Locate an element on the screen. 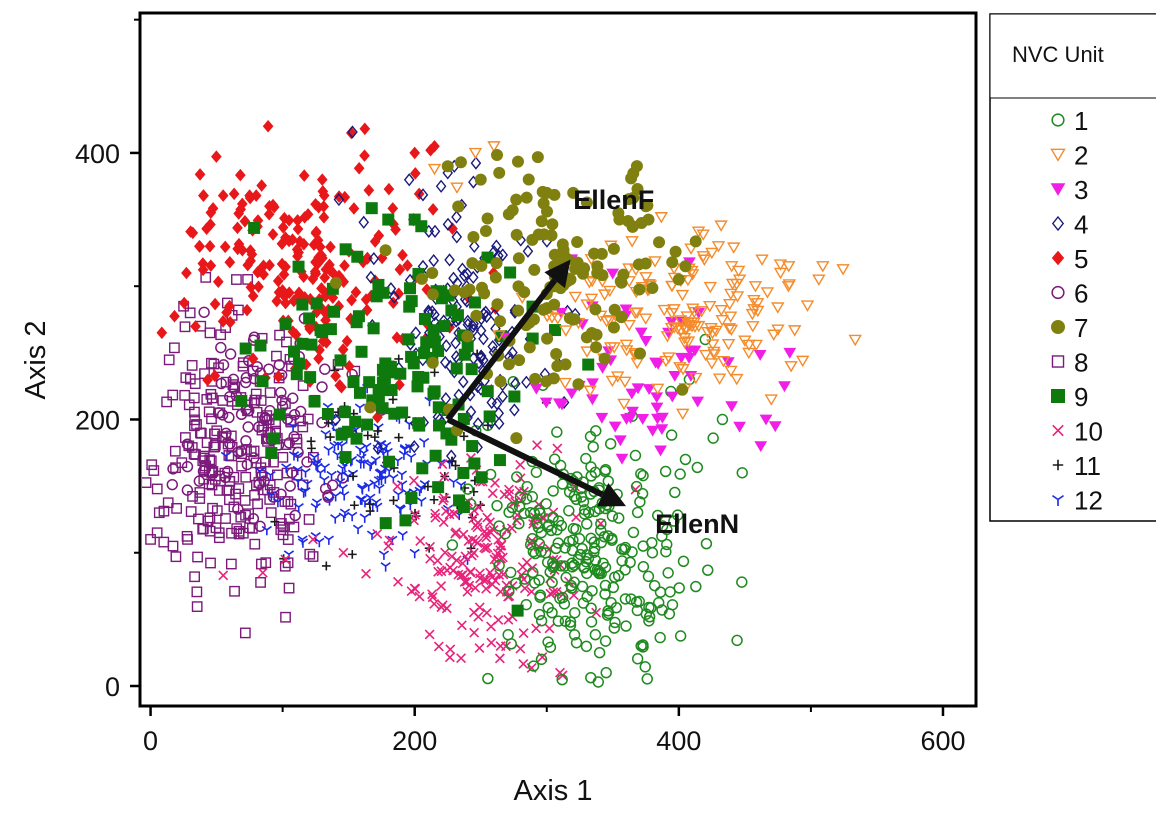 This screenshot has height=814, width=1156. legend-label: 12 is located at coordinates (1088, 501).